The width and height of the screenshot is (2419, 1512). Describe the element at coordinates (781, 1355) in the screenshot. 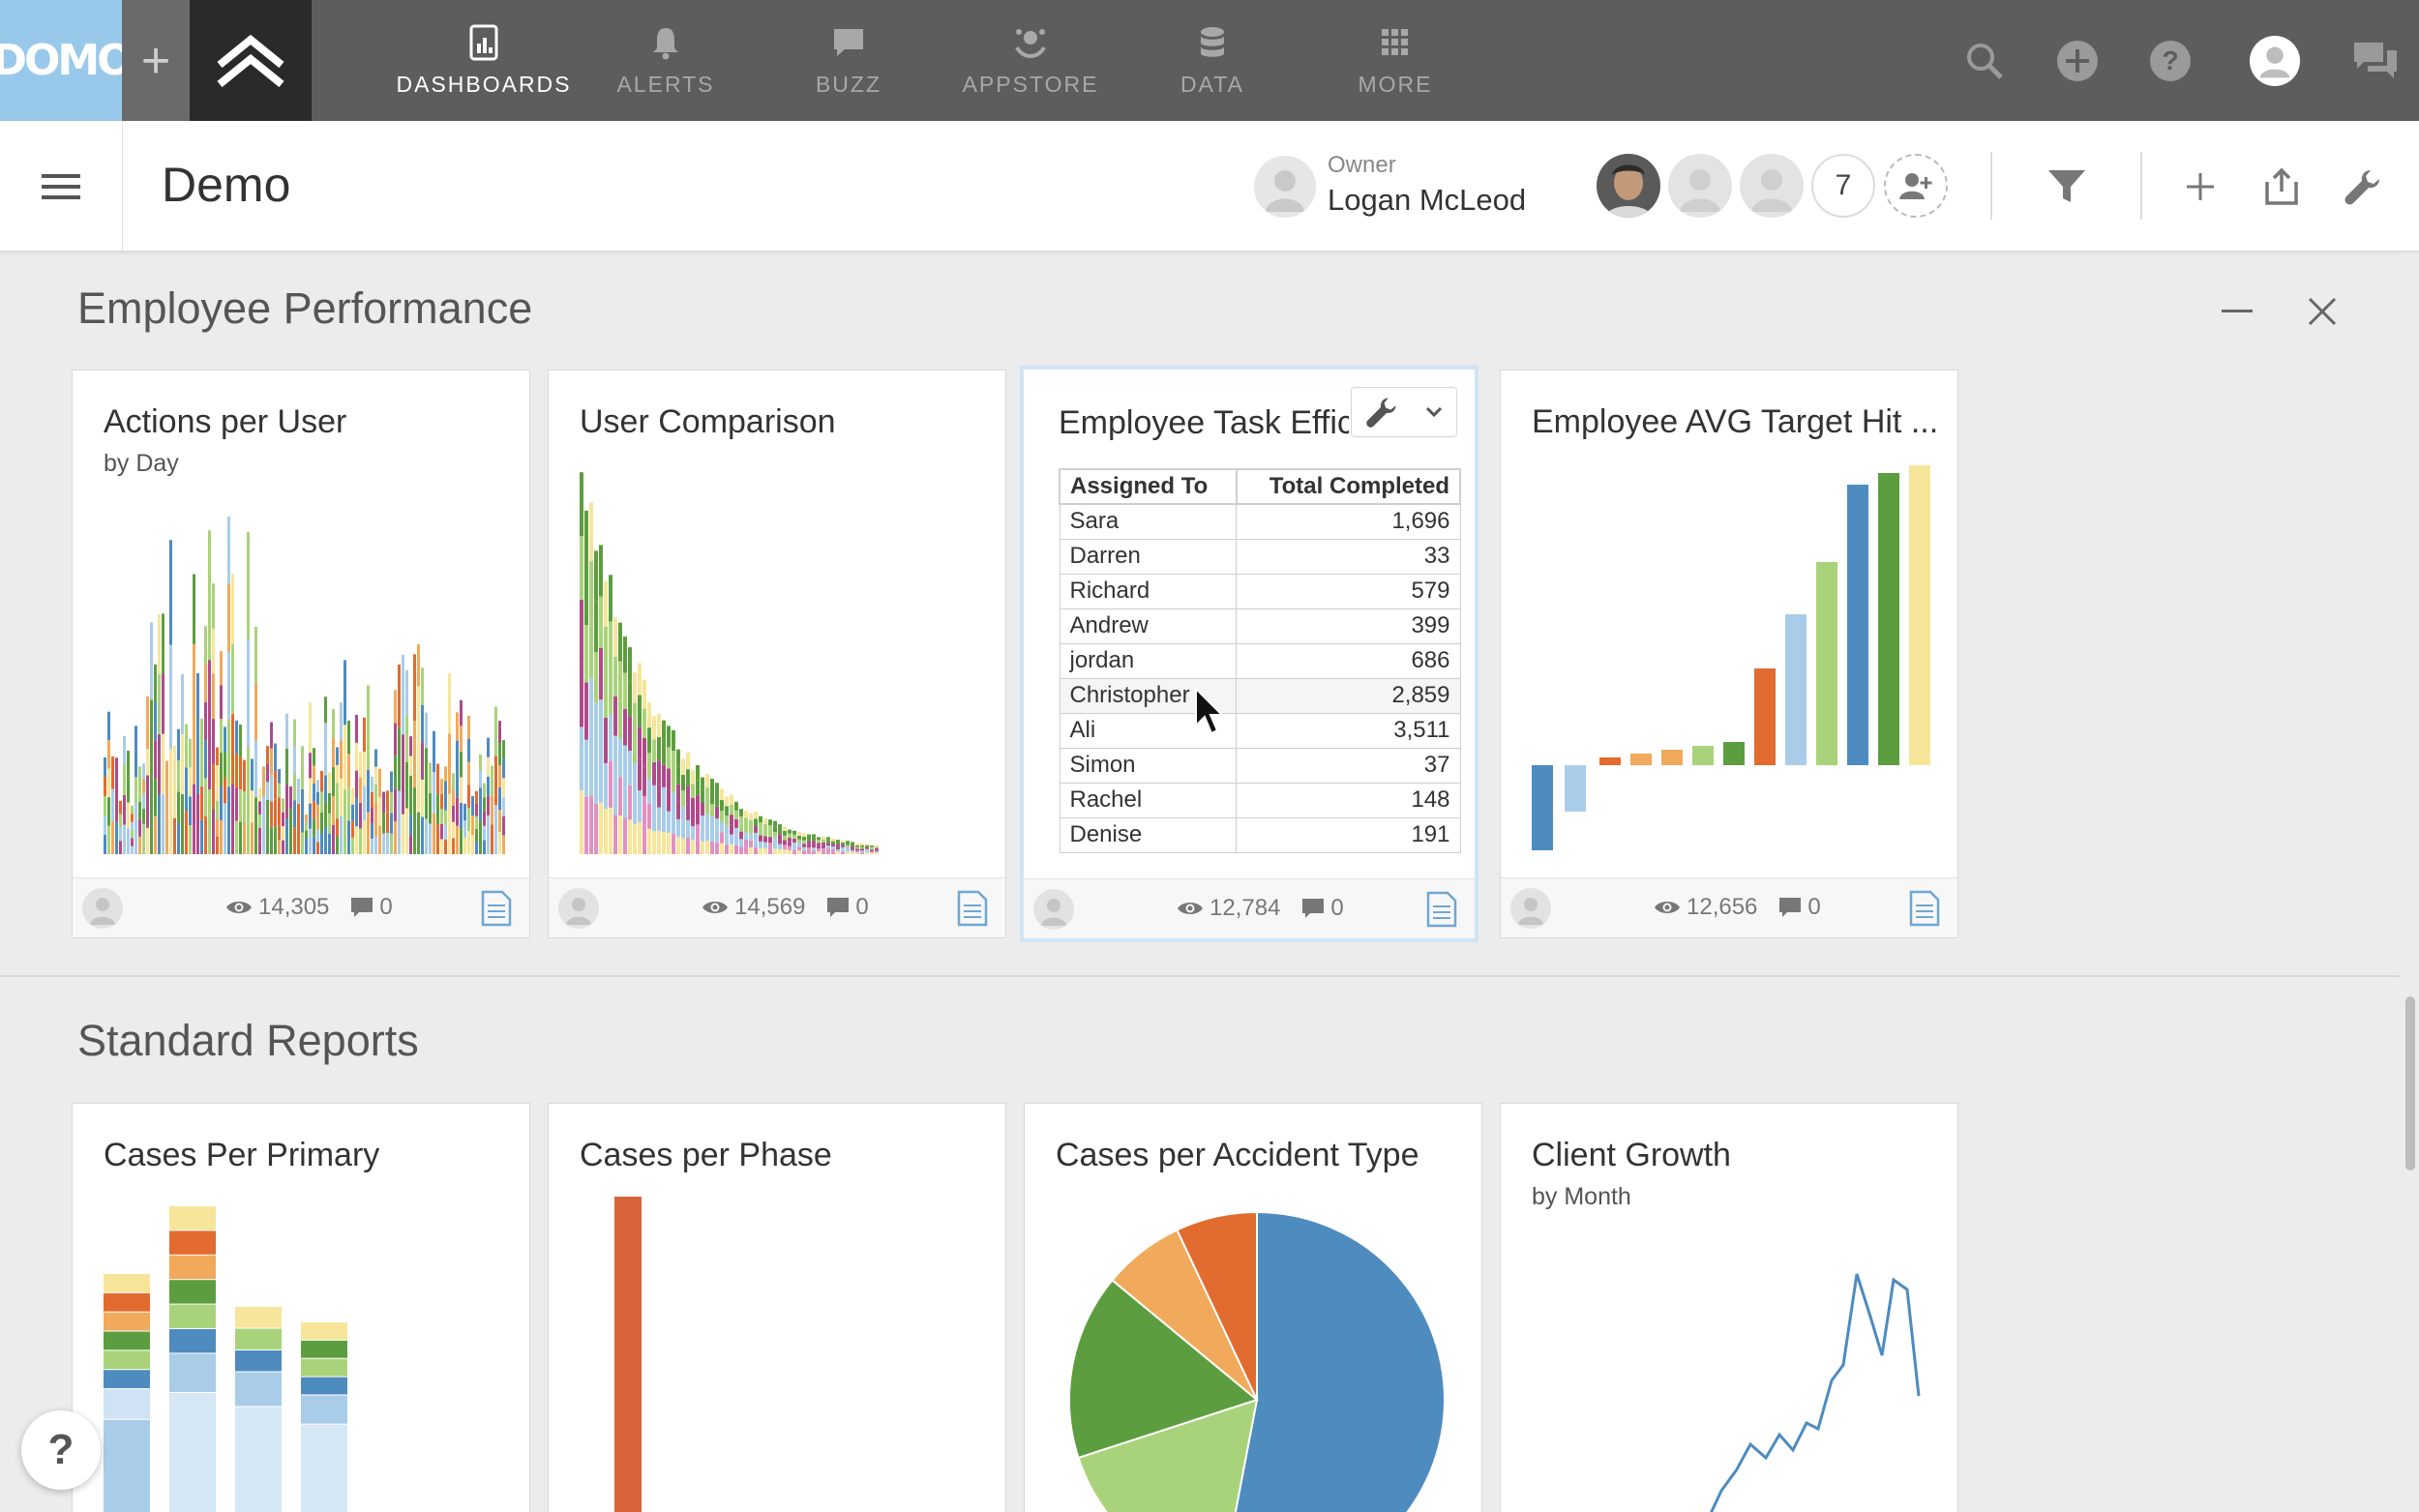

I see `bar-chart` at that location.